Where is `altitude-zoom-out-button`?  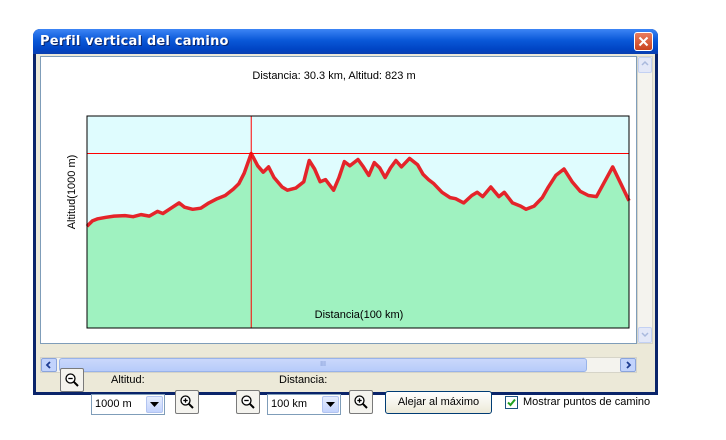
altitude-zoom-out-button is located at coordinates (72, 380).